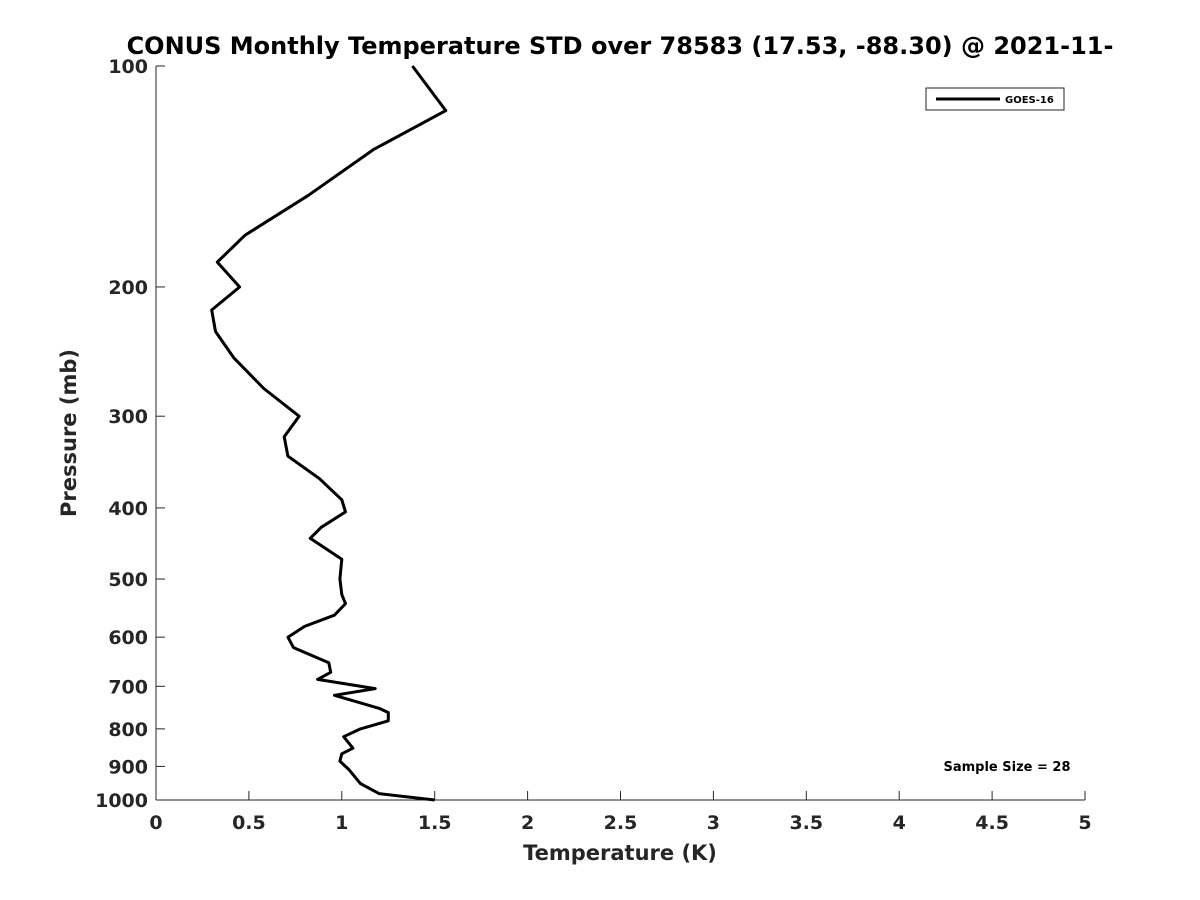 This screenshot has width=1200, height=900. I want to click on x-tick-label: 1, so click(341, 823).